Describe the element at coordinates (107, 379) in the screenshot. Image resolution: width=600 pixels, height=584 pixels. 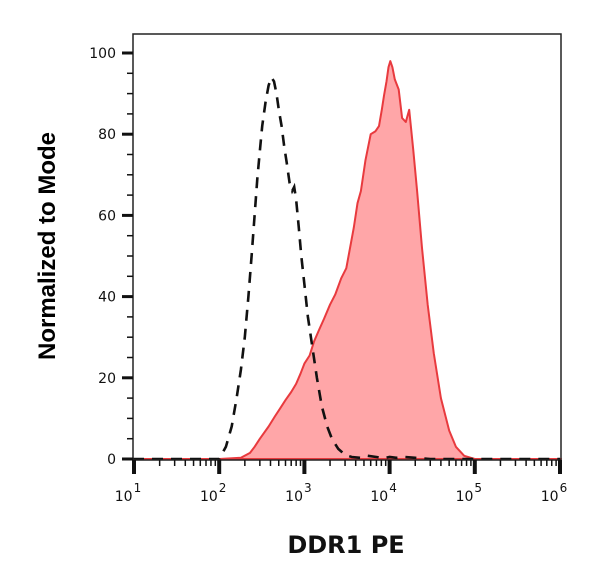
I see `y-tick-label: 20` at that location.